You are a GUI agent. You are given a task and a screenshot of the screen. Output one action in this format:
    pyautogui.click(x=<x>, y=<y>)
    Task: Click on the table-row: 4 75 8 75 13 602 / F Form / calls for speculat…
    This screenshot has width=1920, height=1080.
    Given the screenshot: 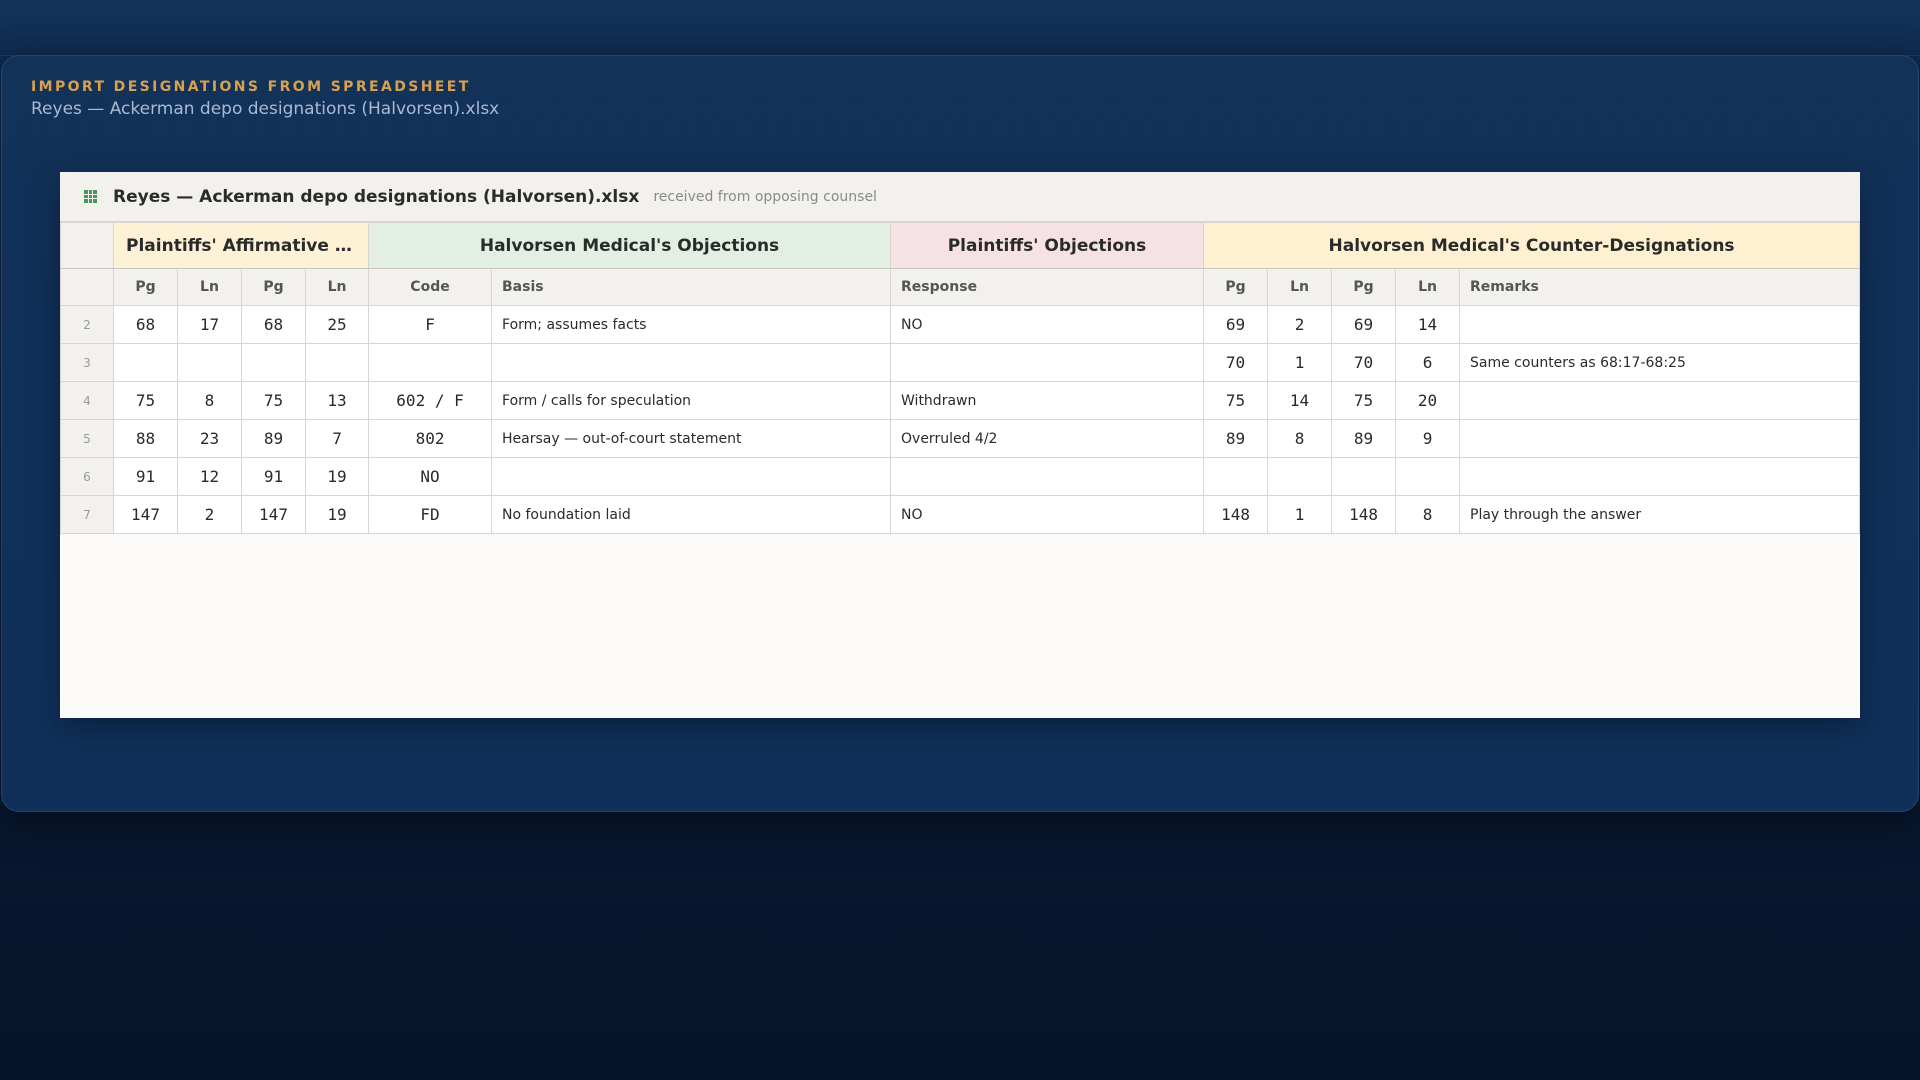 What is the action you would take?
    pyautogui.click(x=960, y=401)
    